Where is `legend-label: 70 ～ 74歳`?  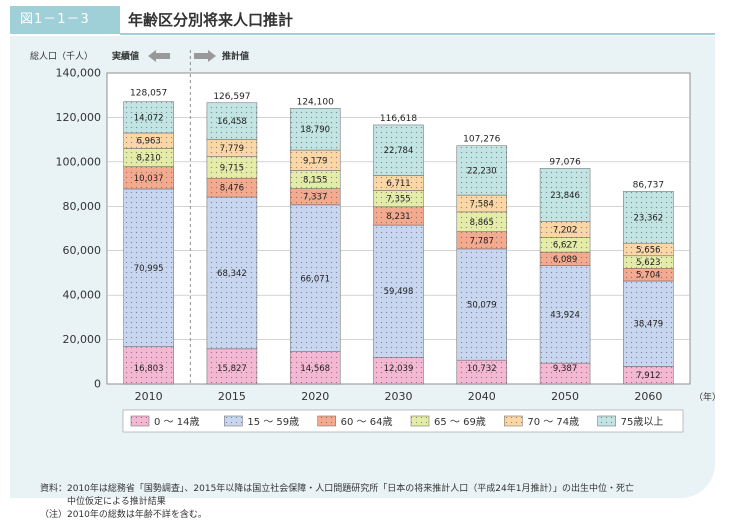 legend-label: 70 ～ 74歳 is located at coordinates (553, 422).